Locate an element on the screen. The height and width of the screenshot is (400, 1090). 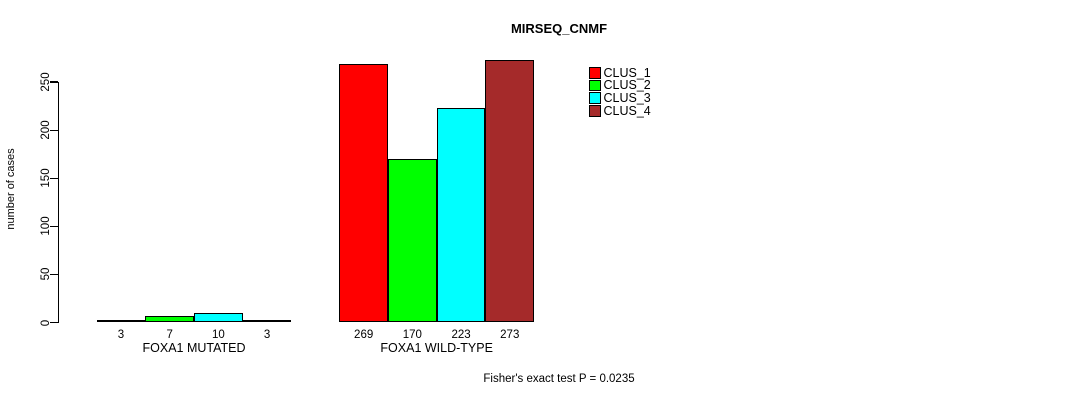
bar-clus_4-group1 is located at coordinates (267, 321).